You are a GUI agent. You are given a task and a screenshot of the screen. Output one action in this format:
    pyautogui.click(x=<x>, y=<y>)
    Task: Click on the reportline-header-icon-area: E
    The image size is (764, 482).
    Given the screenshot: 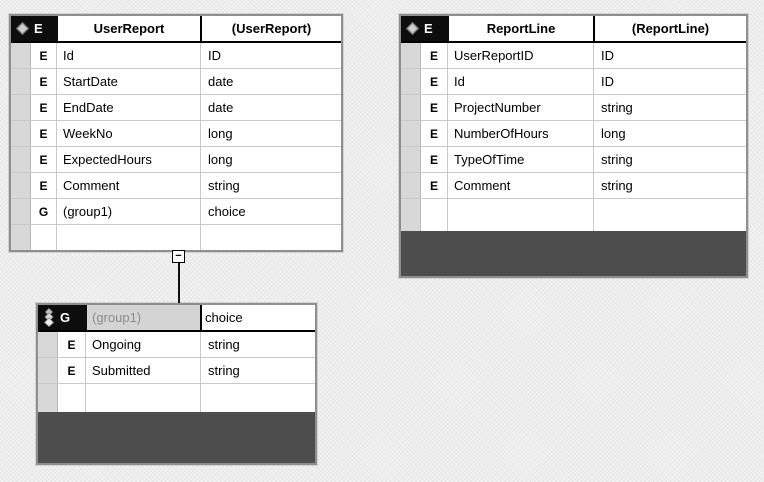 What is the action you would take?
    pyautogui.click(x=425, y=28)
    